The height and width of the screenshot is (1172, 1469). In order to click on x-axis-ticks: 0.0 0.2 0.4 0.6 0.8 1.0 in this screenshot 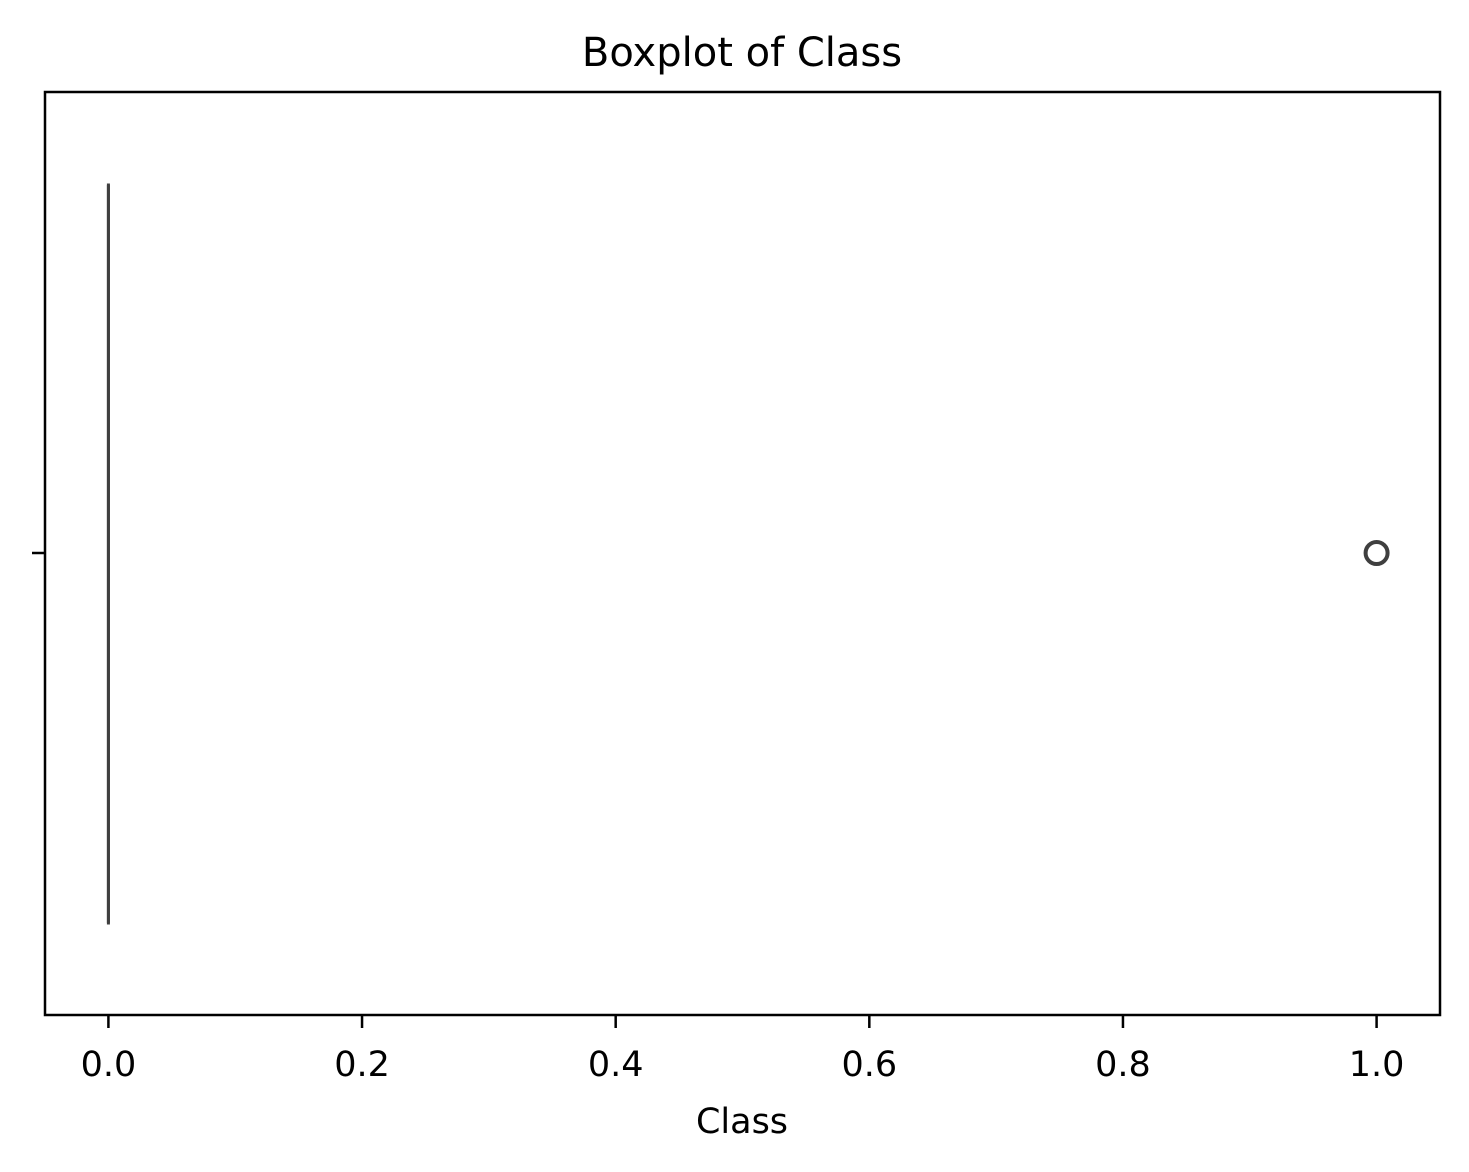, I will do `click(743, 1050)`.